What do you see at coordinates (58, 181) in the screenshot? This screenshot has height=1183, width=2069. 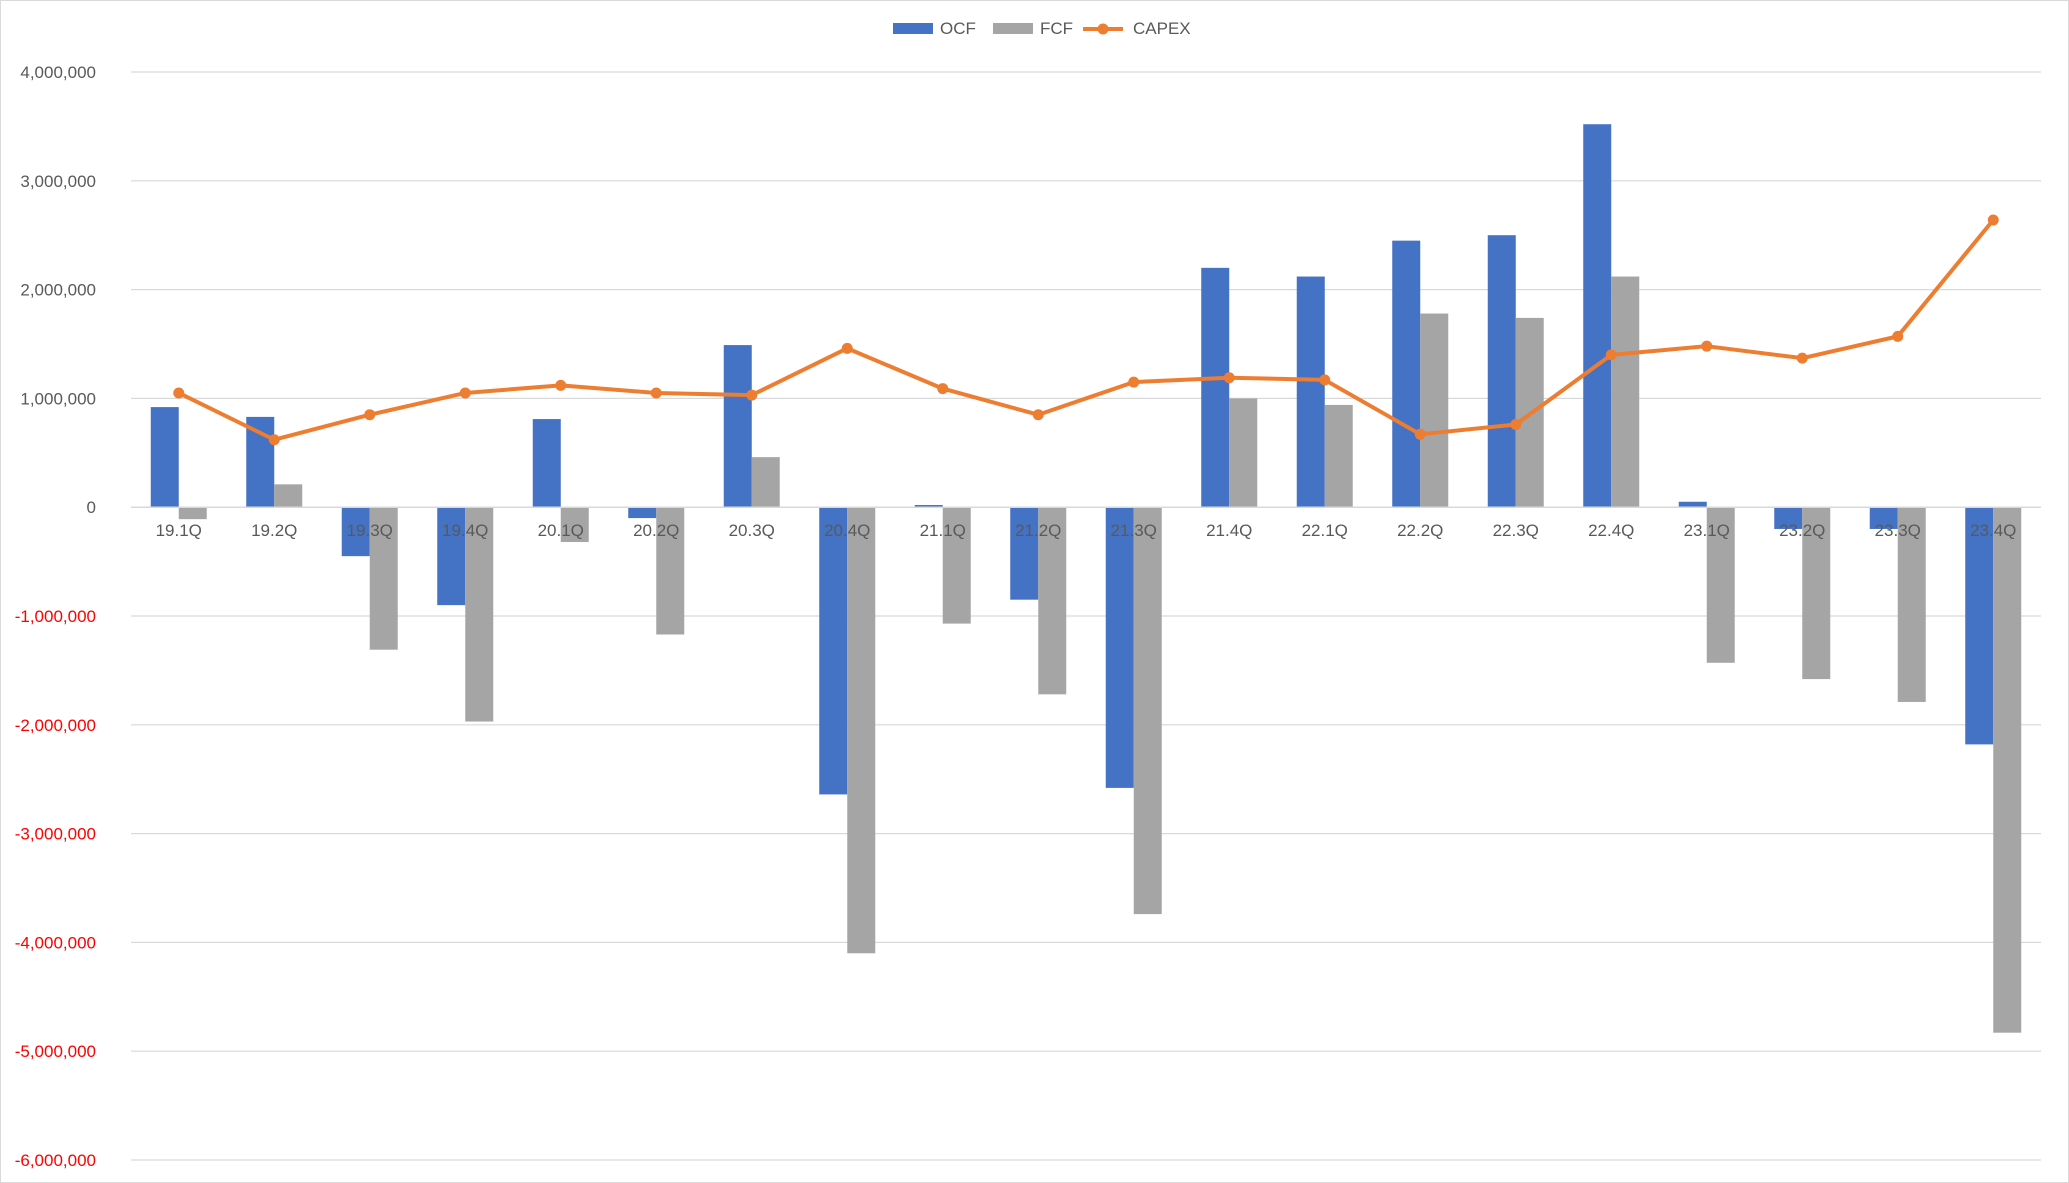 I see `y-tick-label: 3,000,000` at bounding box center [58, 181].